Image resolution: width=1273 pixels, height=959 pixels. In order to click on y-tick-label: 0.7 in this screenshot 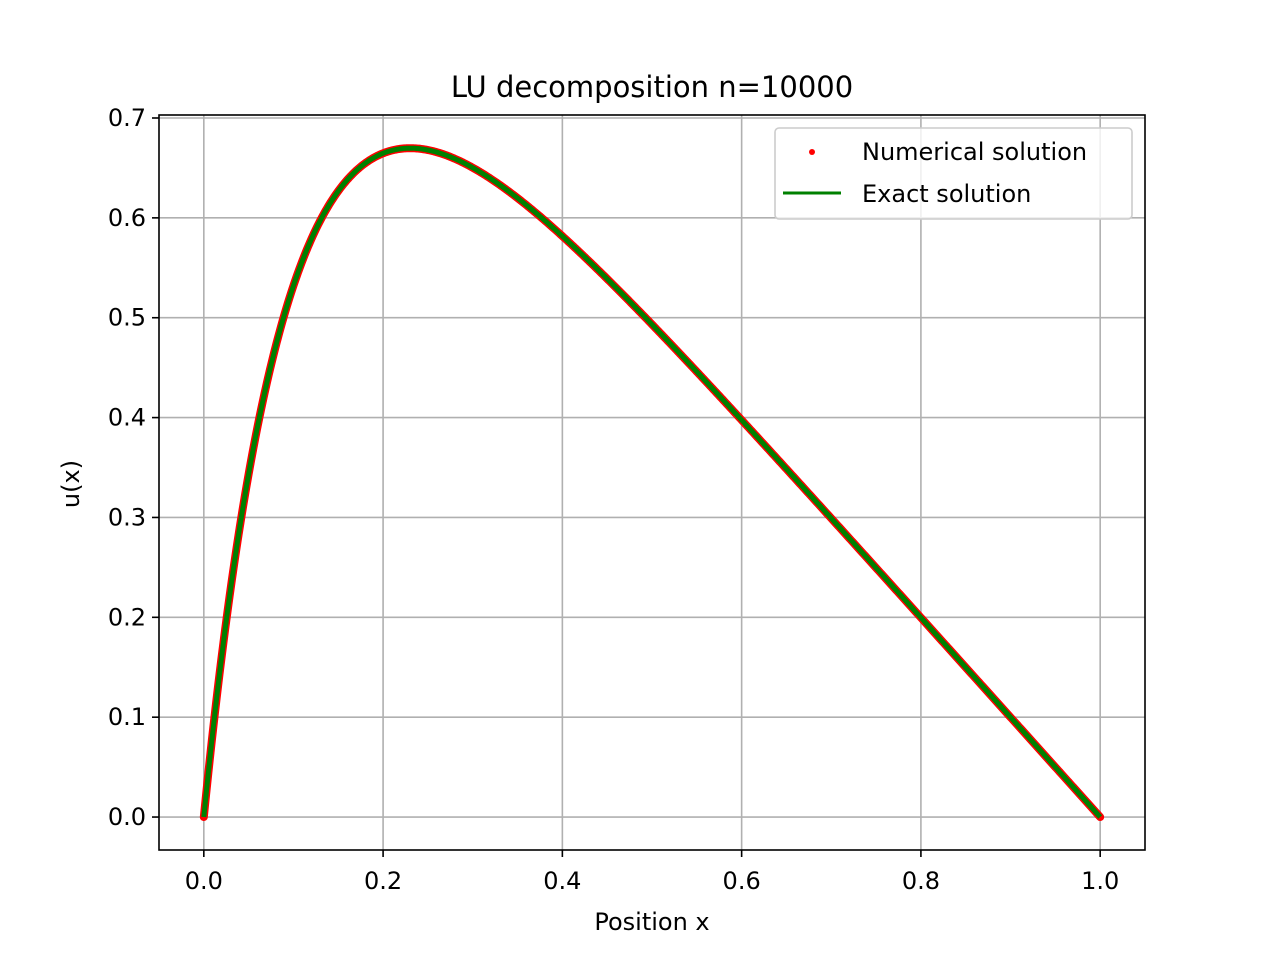, I will do `click(127, 118)`.